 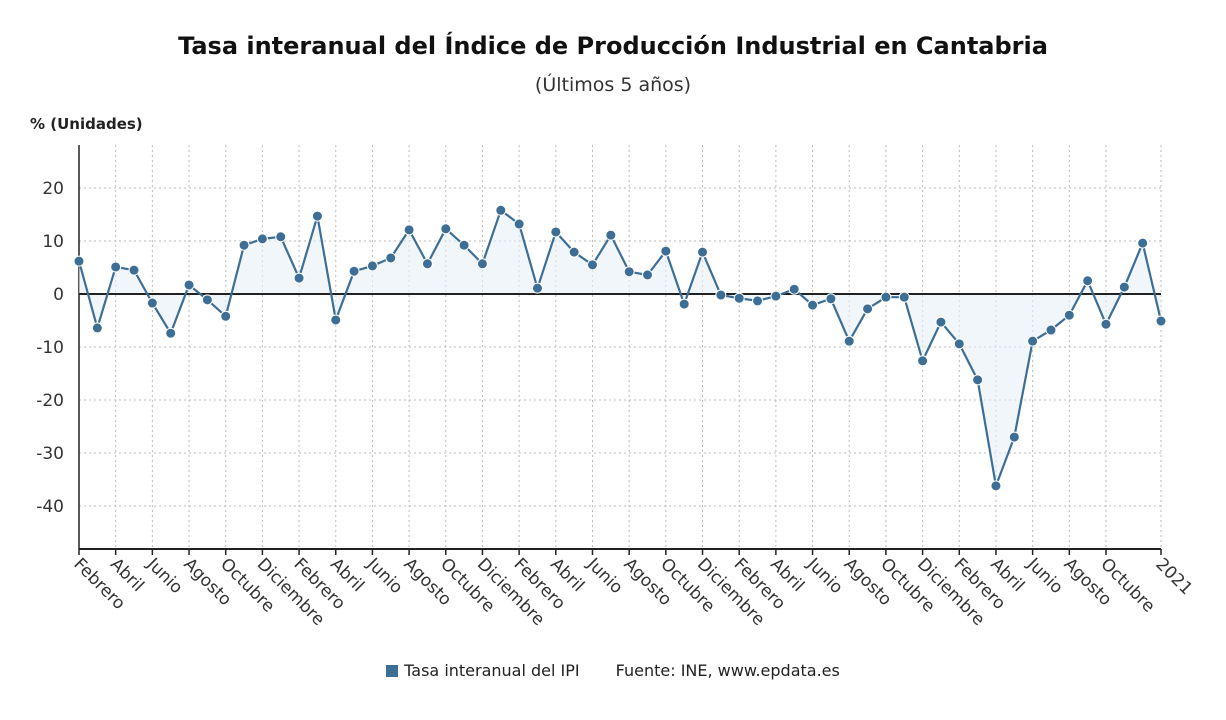 I want to click on y-tick-label: 20, so click(x=53, y=189).